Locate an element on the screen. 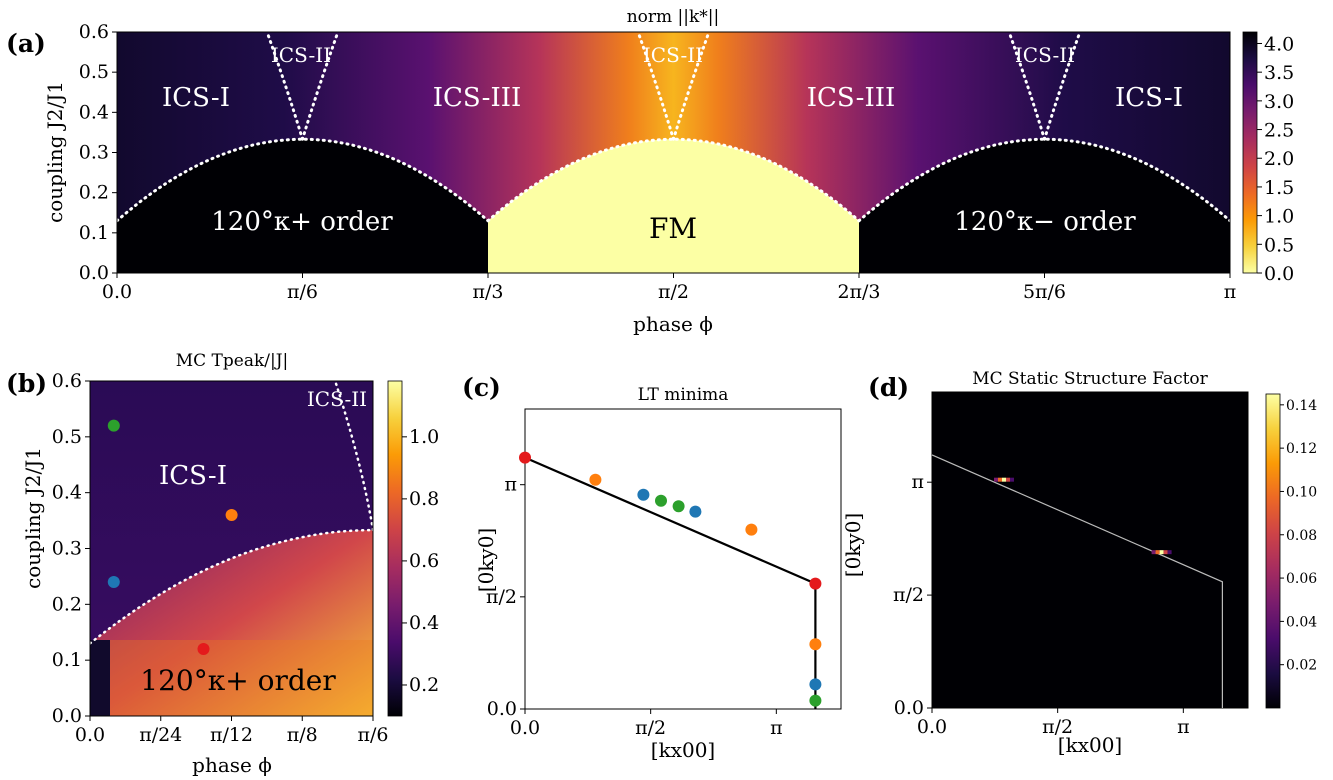  cbtick-label-a-4: 2.0 is located at coordinates (1279, 159).